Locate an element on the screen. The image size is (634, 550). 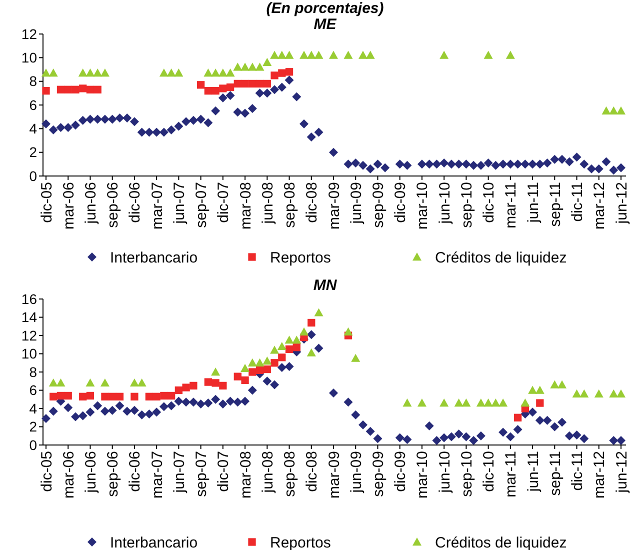
x-tick-label: sep-10 is located at coordinates (467, 474).